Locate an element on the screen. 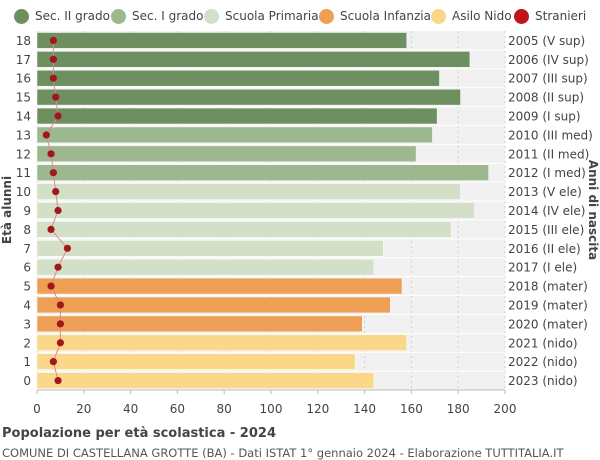 The width and height of the screenshot is (600, 460). y-tick-label-age: 6 is located at coordinates (27, 268).